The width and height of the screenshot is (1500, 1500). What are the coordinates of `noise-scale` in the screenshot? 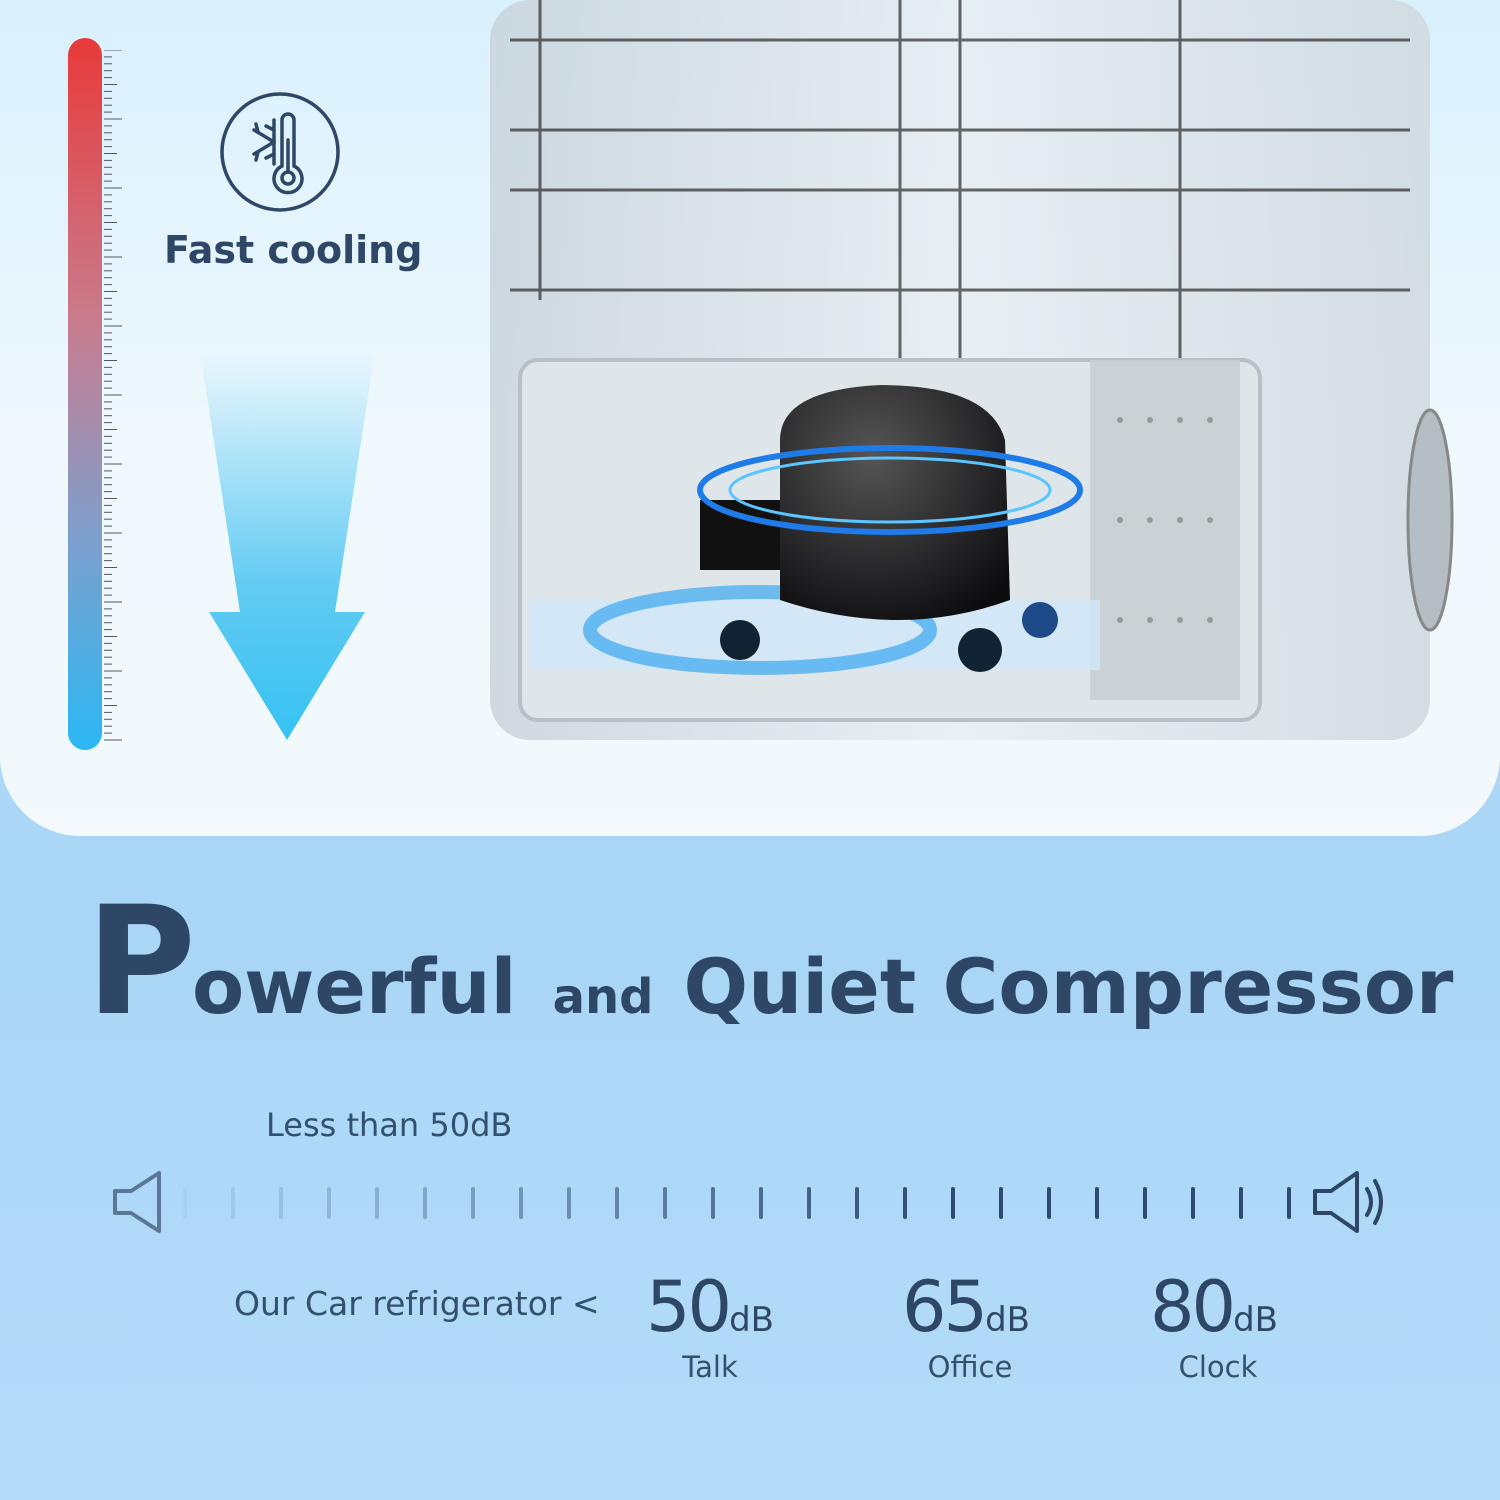 It's located at (750, 1200).